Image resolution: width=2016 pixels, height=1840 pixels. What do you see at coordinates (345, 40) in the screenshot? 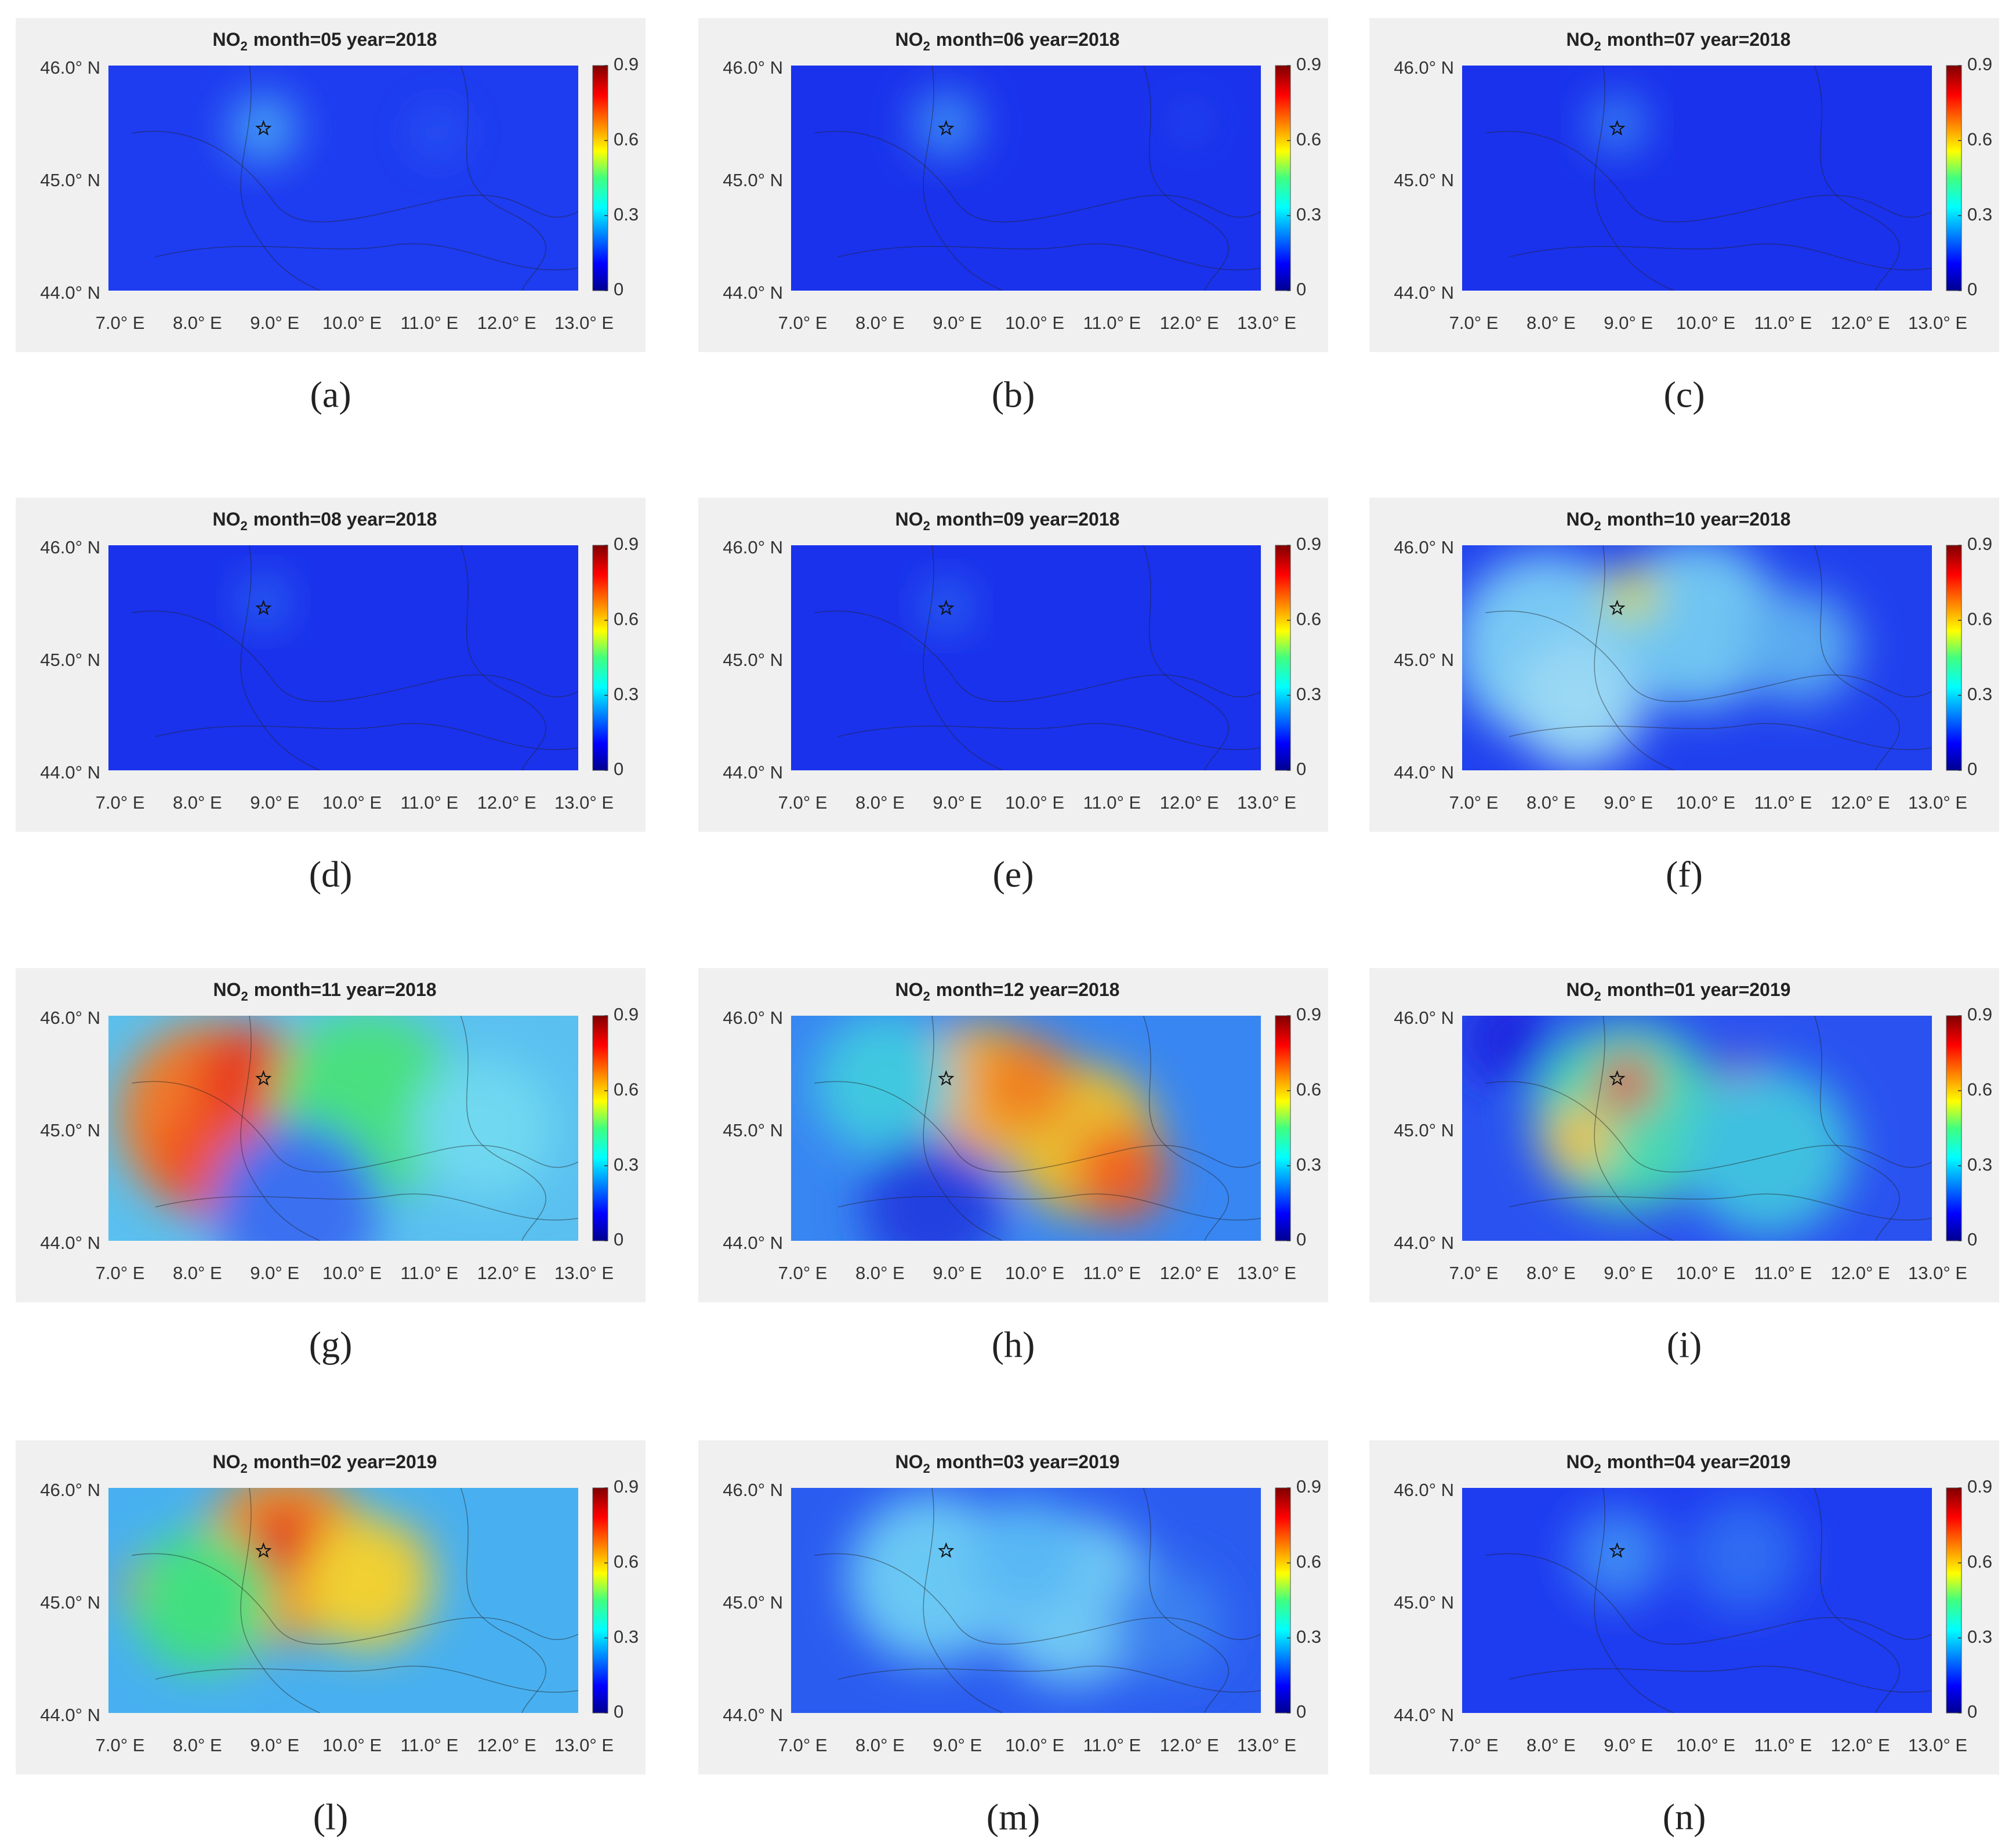
I see `title-text: month=05 year=2018` at bounding box center [345, 40].